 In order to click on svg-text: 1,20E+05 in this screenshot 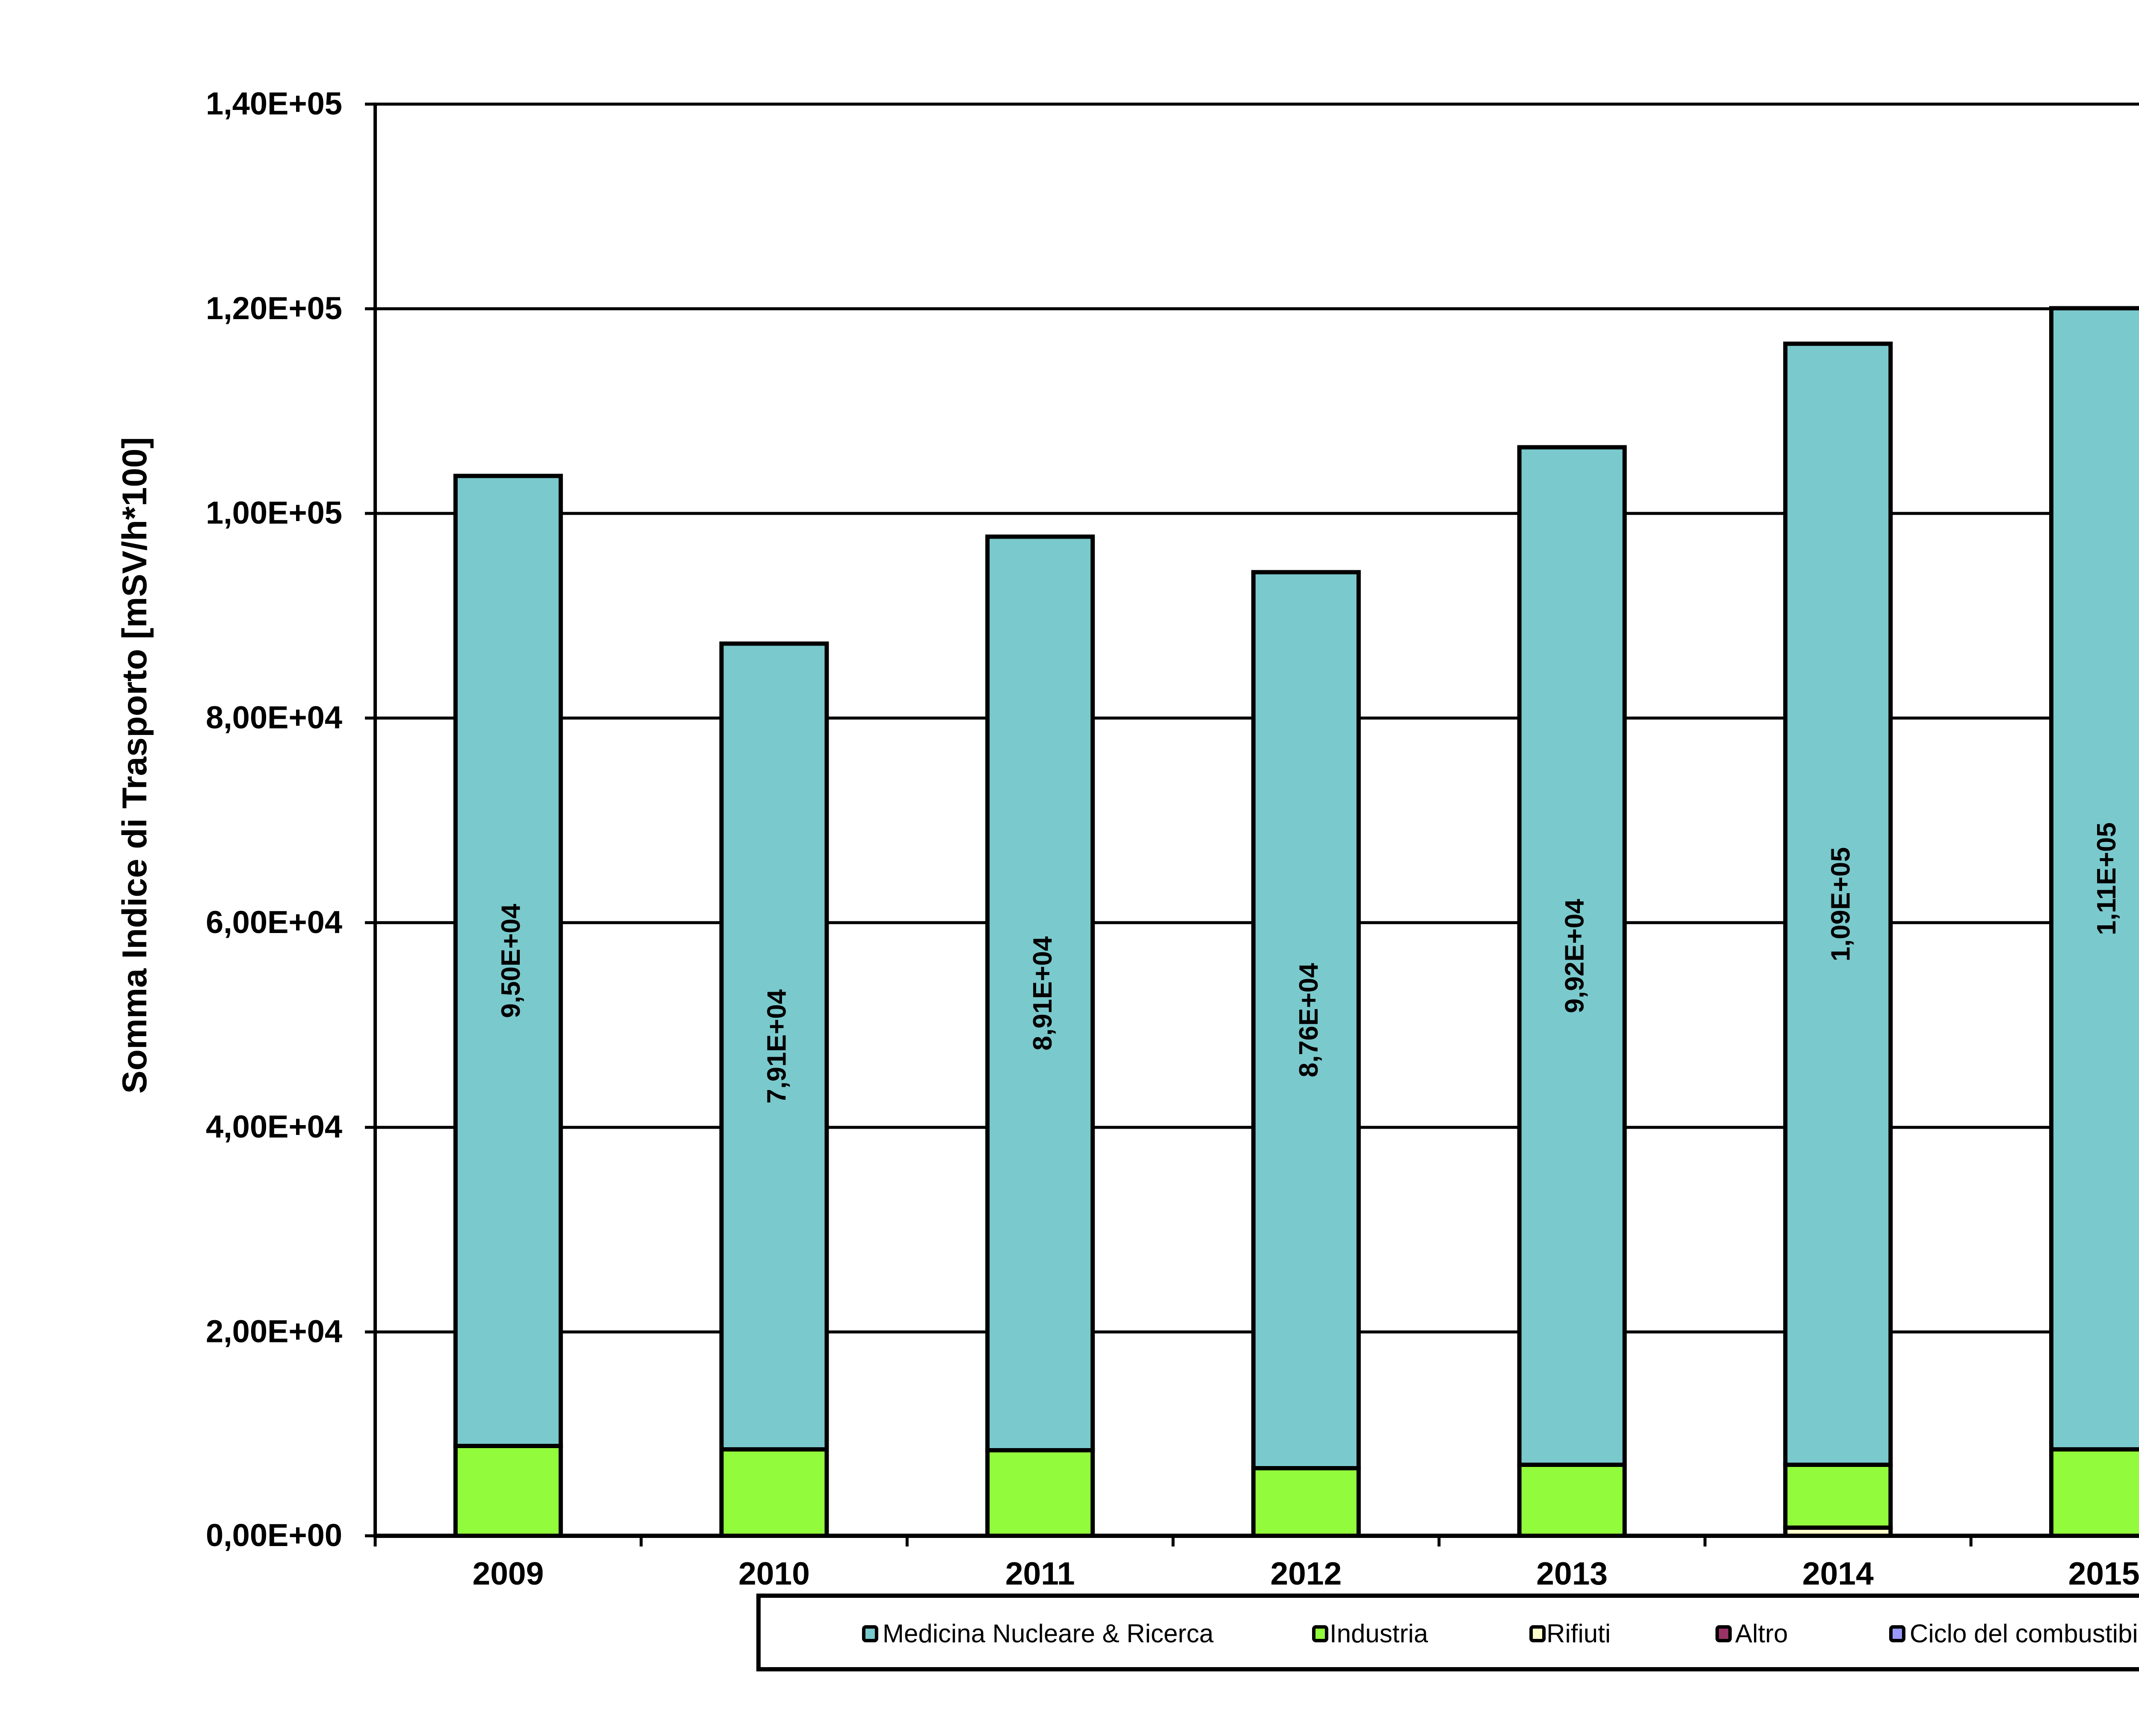, I will do `click(274, 308)`.